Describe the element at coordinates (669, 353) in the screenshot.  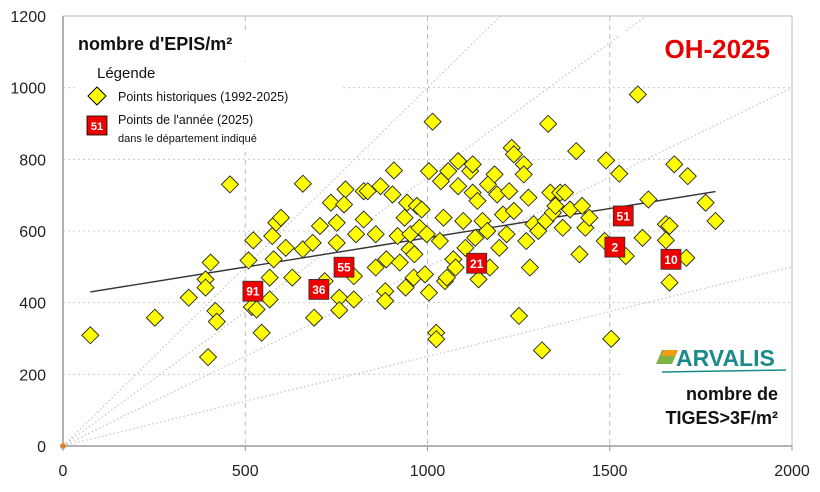
I see `logo-accent-icon` at that location.